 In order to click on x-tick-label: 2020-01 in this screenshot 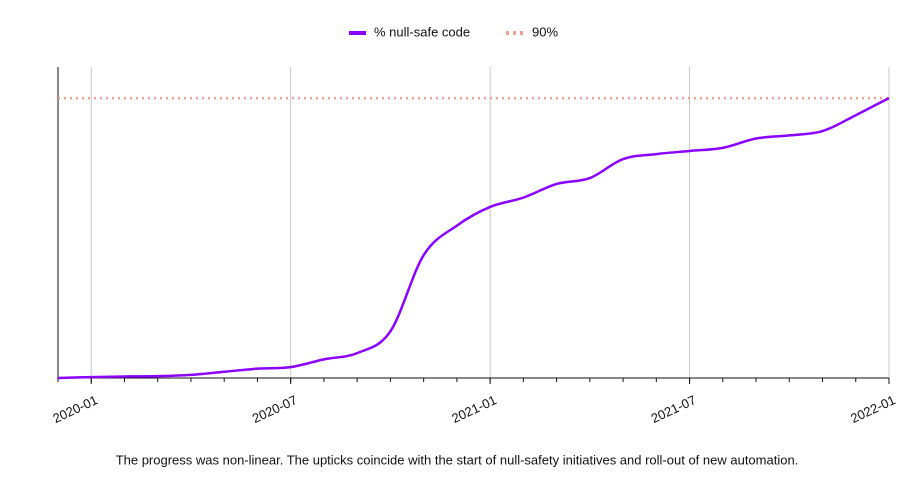, I will do `click(75, 409)`.